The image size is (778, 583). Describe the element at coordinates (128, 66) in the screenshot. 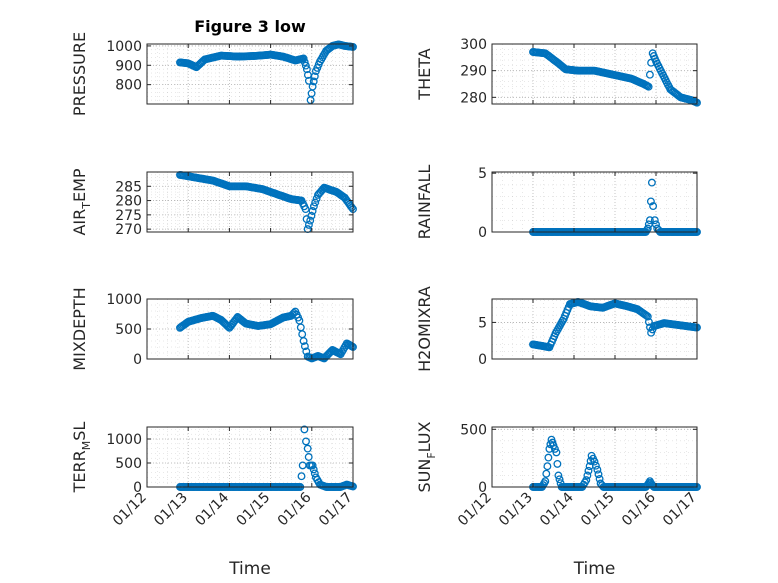

I see `pressure-ytick-label: 900` at that location.